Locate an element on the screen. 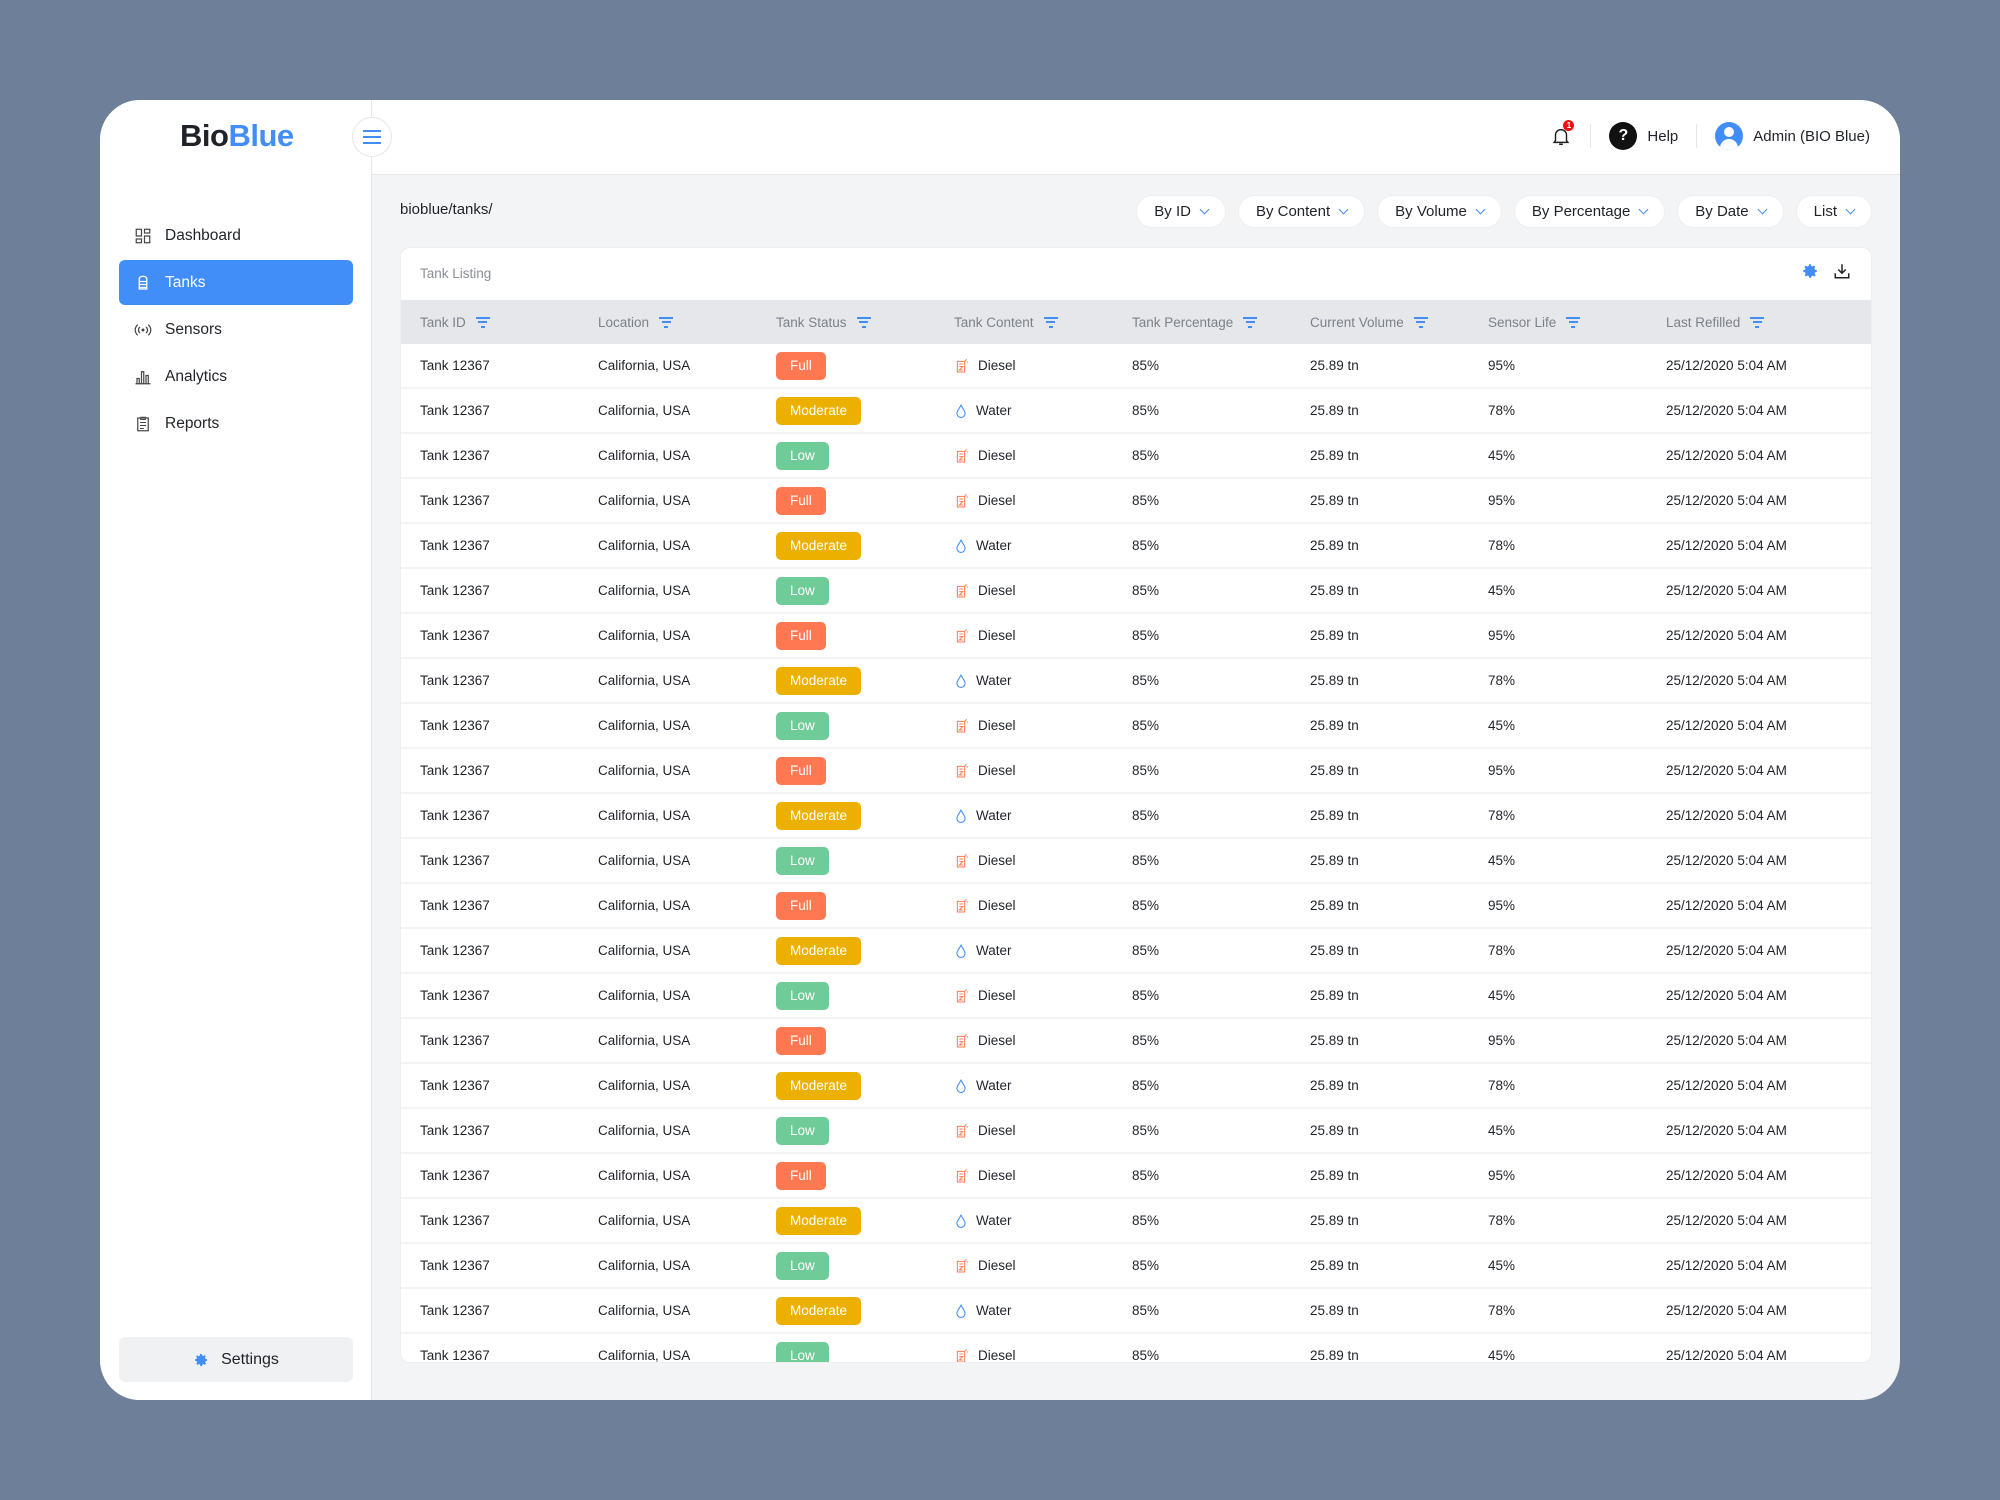 The height and width of the screenshot is (1500, 2000). column-header: Location is located at coordinates (668, 322).